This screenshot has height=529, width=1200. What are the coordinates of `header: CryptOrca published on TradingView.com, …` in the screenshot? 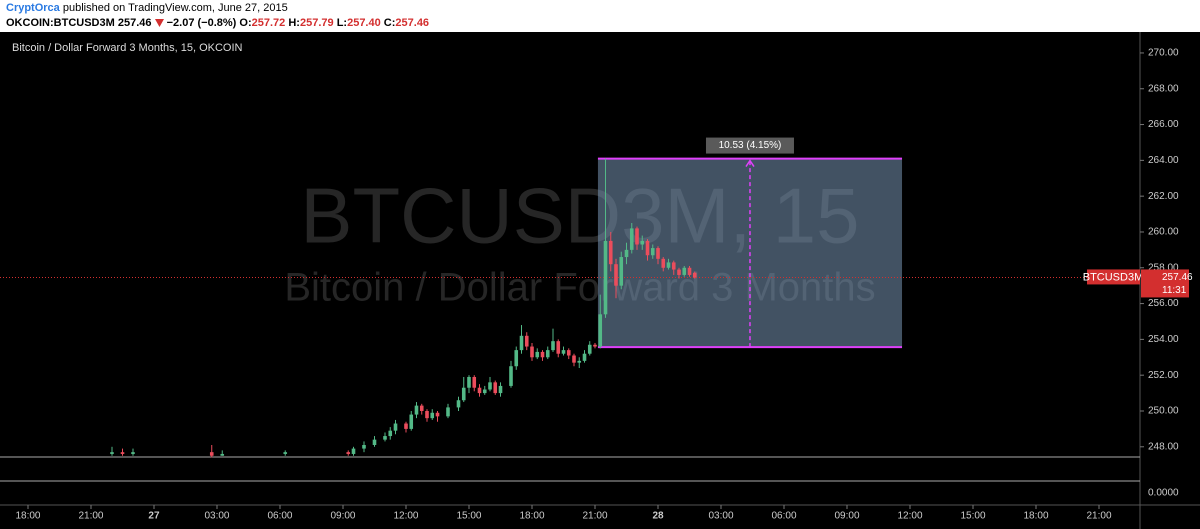 It's located at (600, 16).